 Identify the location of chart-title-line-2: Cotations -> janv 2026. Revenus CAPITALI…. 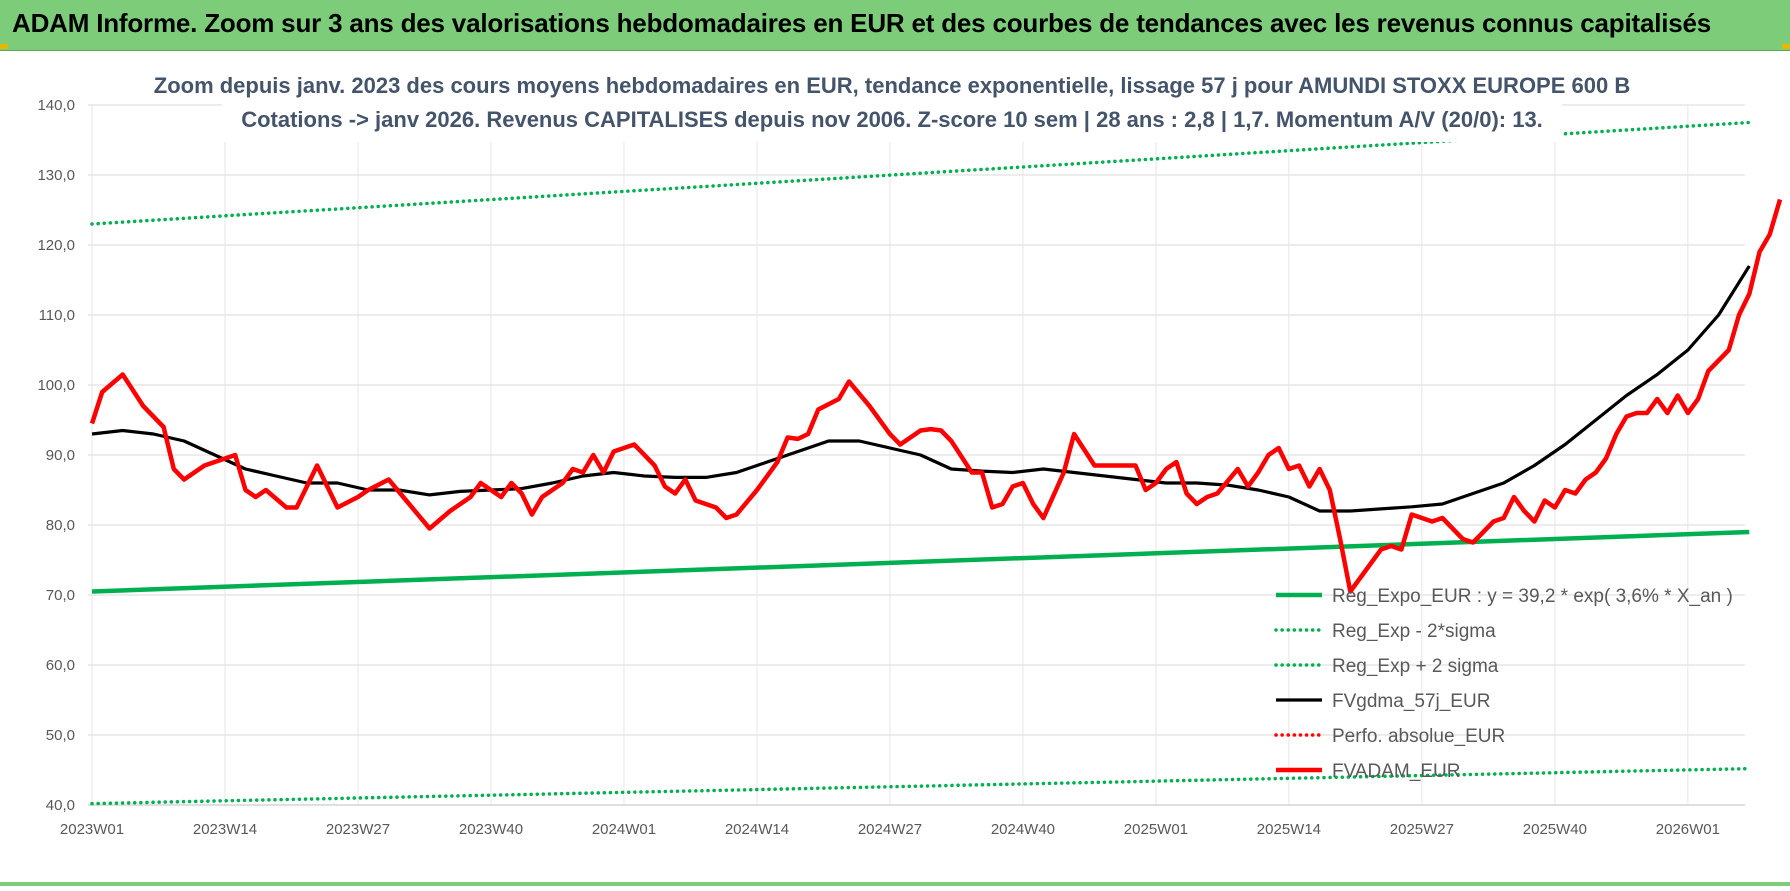
(892, 119).